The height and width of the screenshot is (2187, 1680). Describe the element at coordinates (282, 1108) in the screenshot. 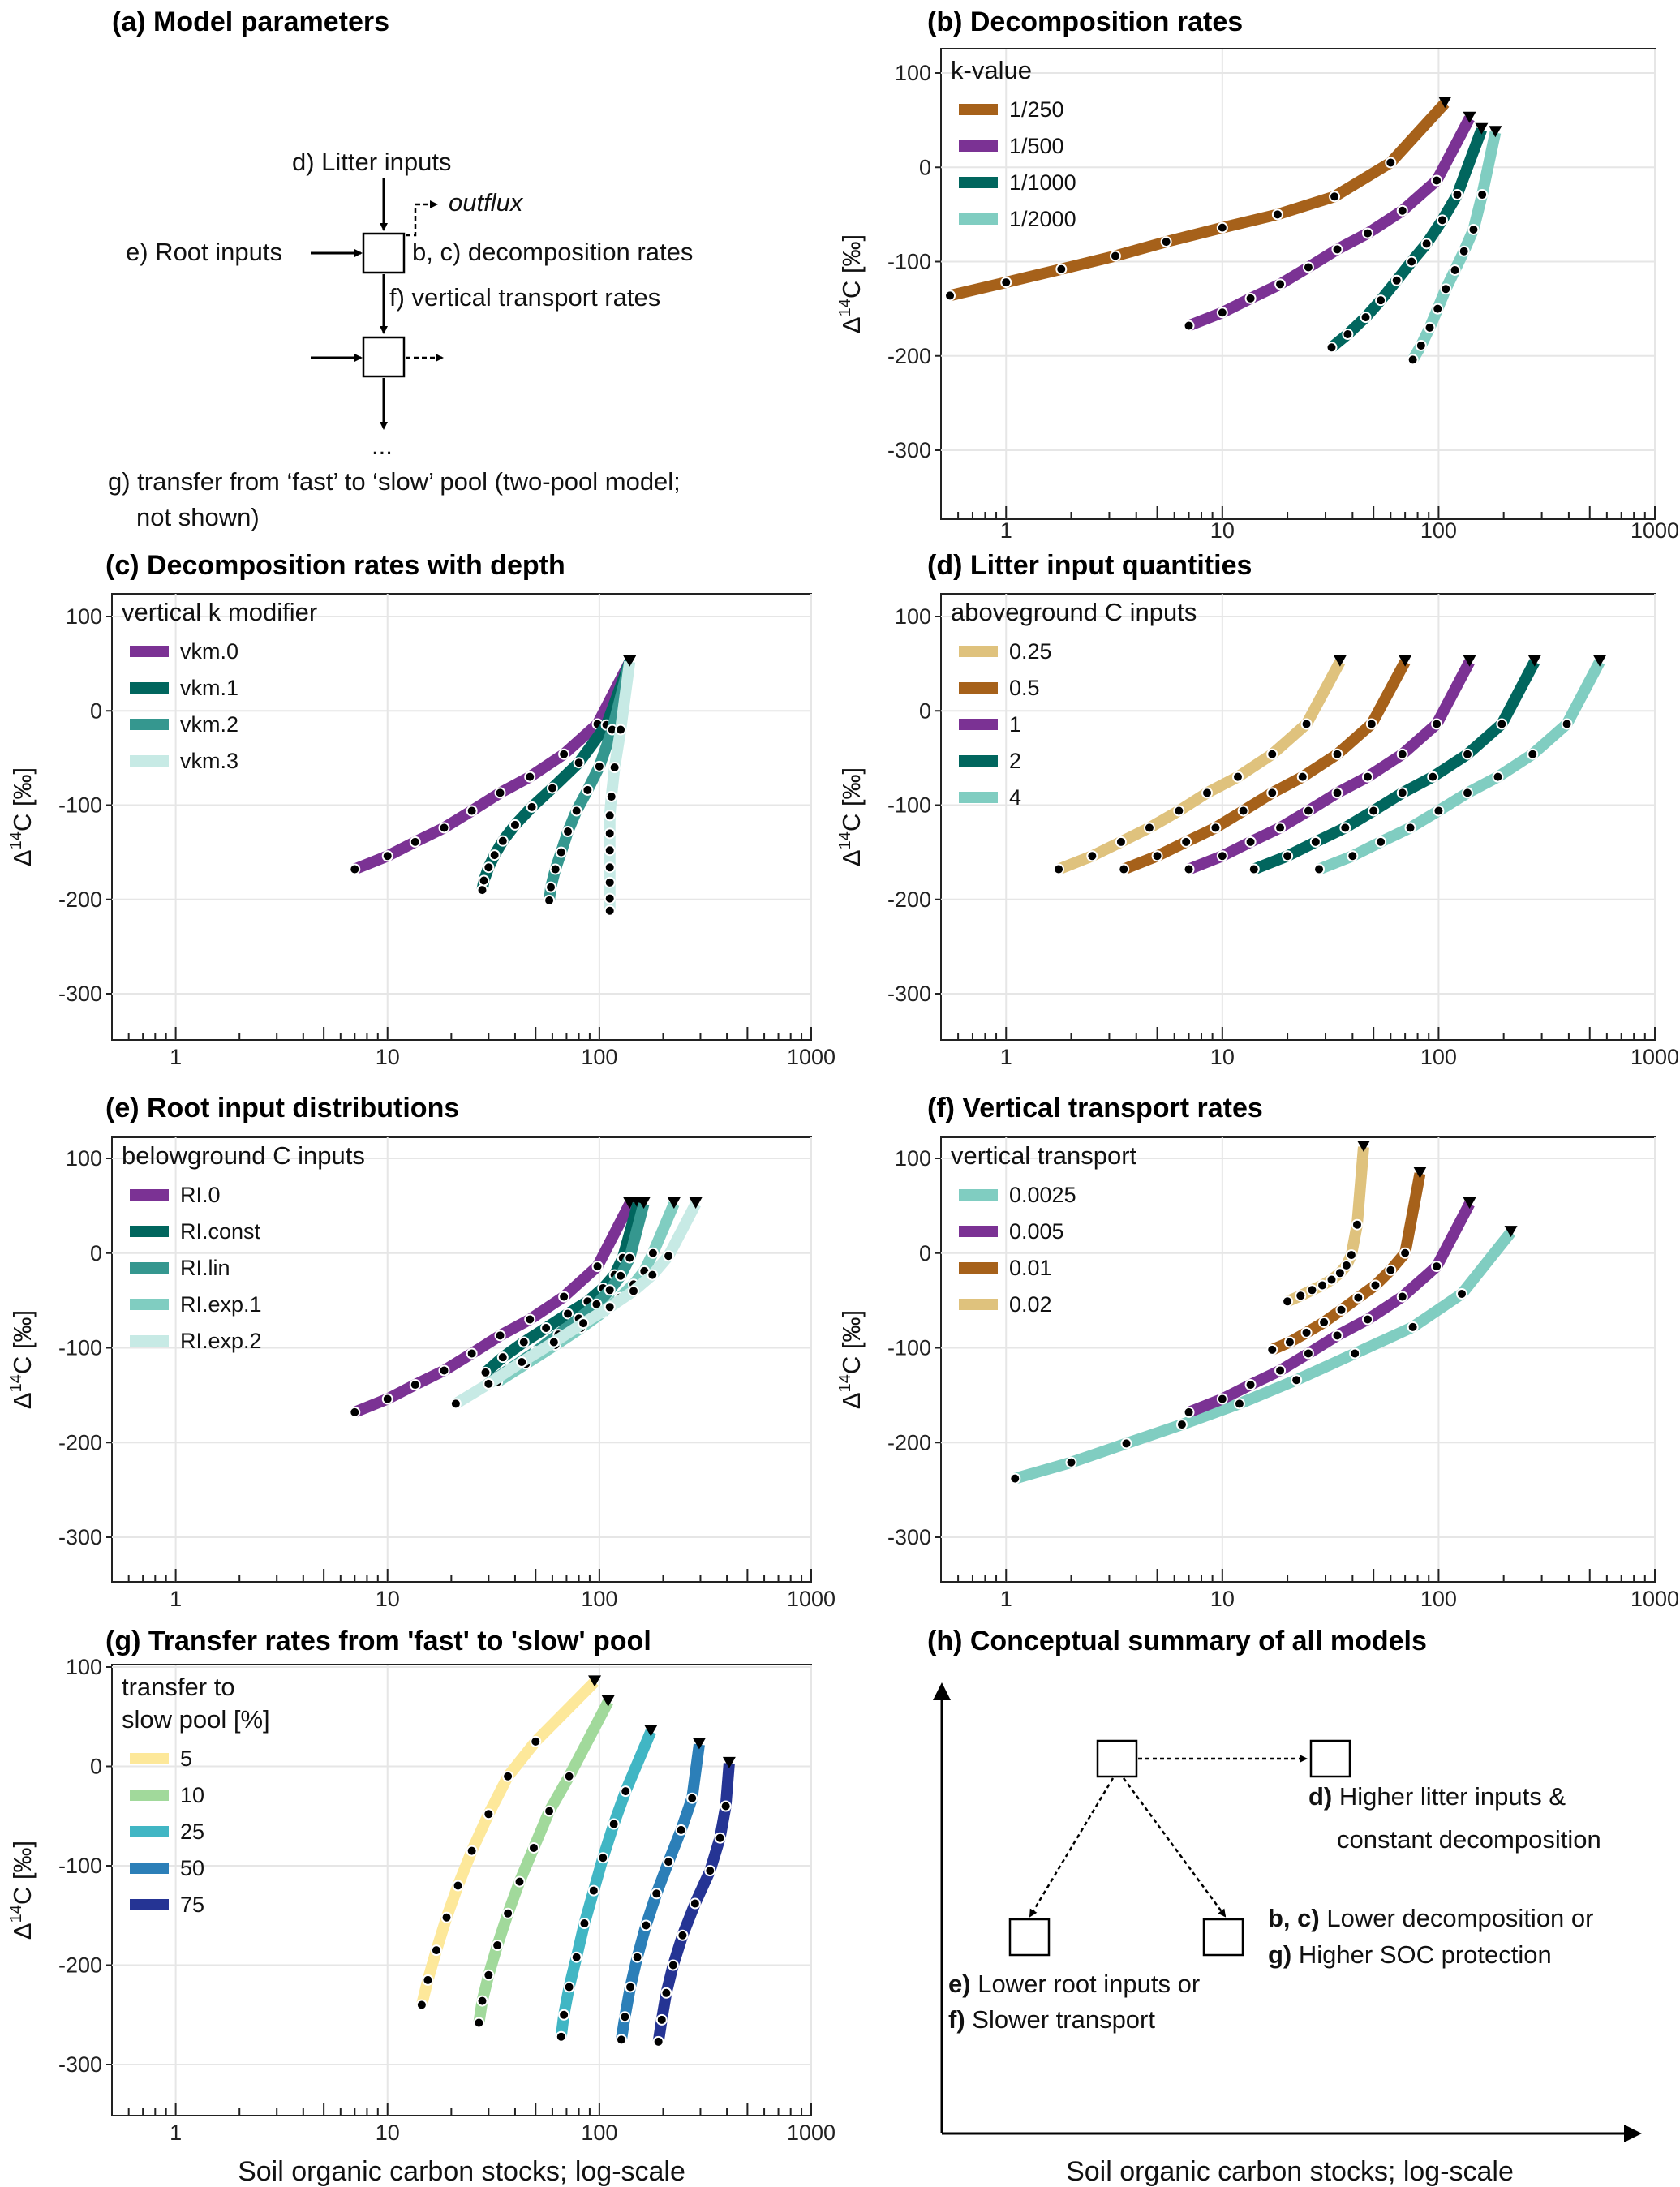

I see `panel-e-title: (e) Root input distributions` at that location.